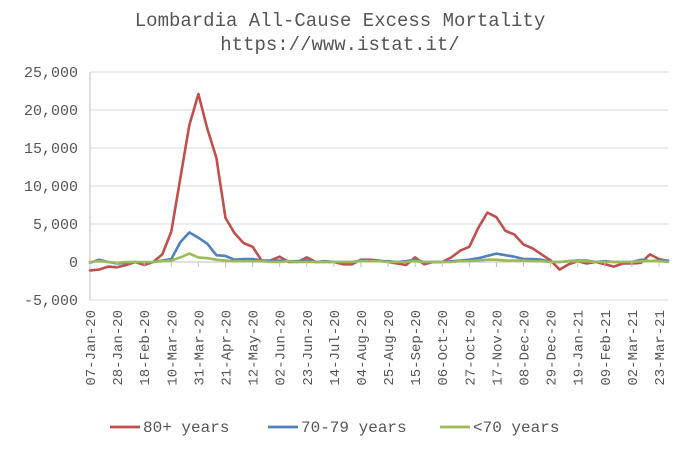 The image size is (681, 454). I want to click on y-tick-label: -5,000, so click(51, 301).